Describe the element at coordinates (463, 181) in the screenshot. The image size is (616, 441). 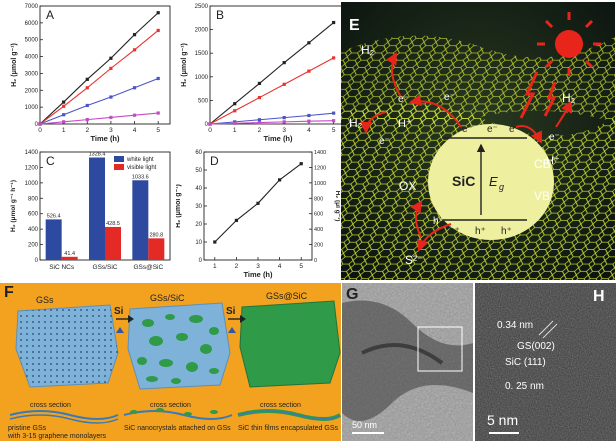
I see `sic-label: SiC` at that location.